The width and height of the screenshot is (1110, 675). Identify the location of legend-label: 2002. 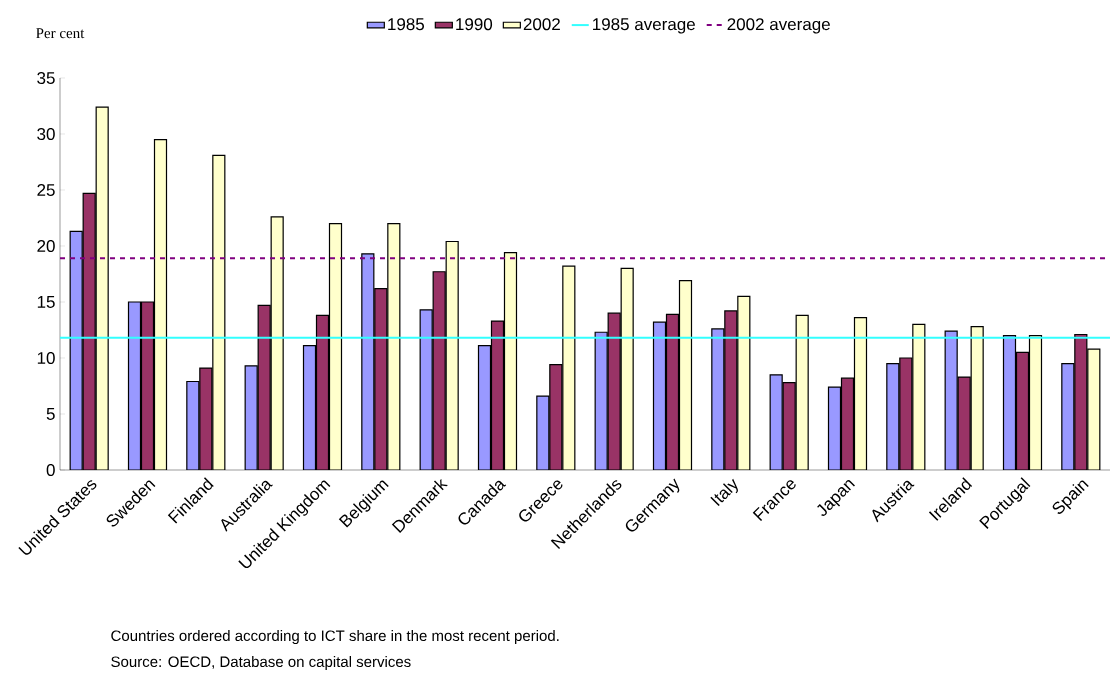
(541, 24).